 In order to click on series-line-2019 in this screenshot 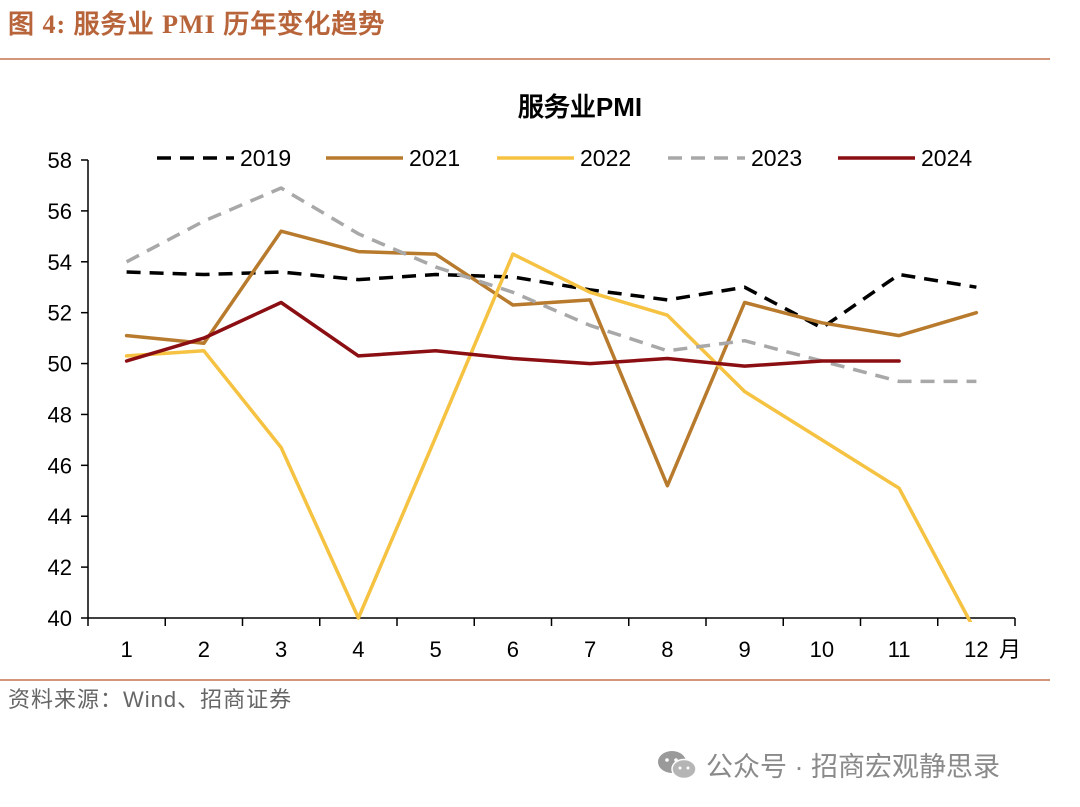, I will do `click(551, 300)`.